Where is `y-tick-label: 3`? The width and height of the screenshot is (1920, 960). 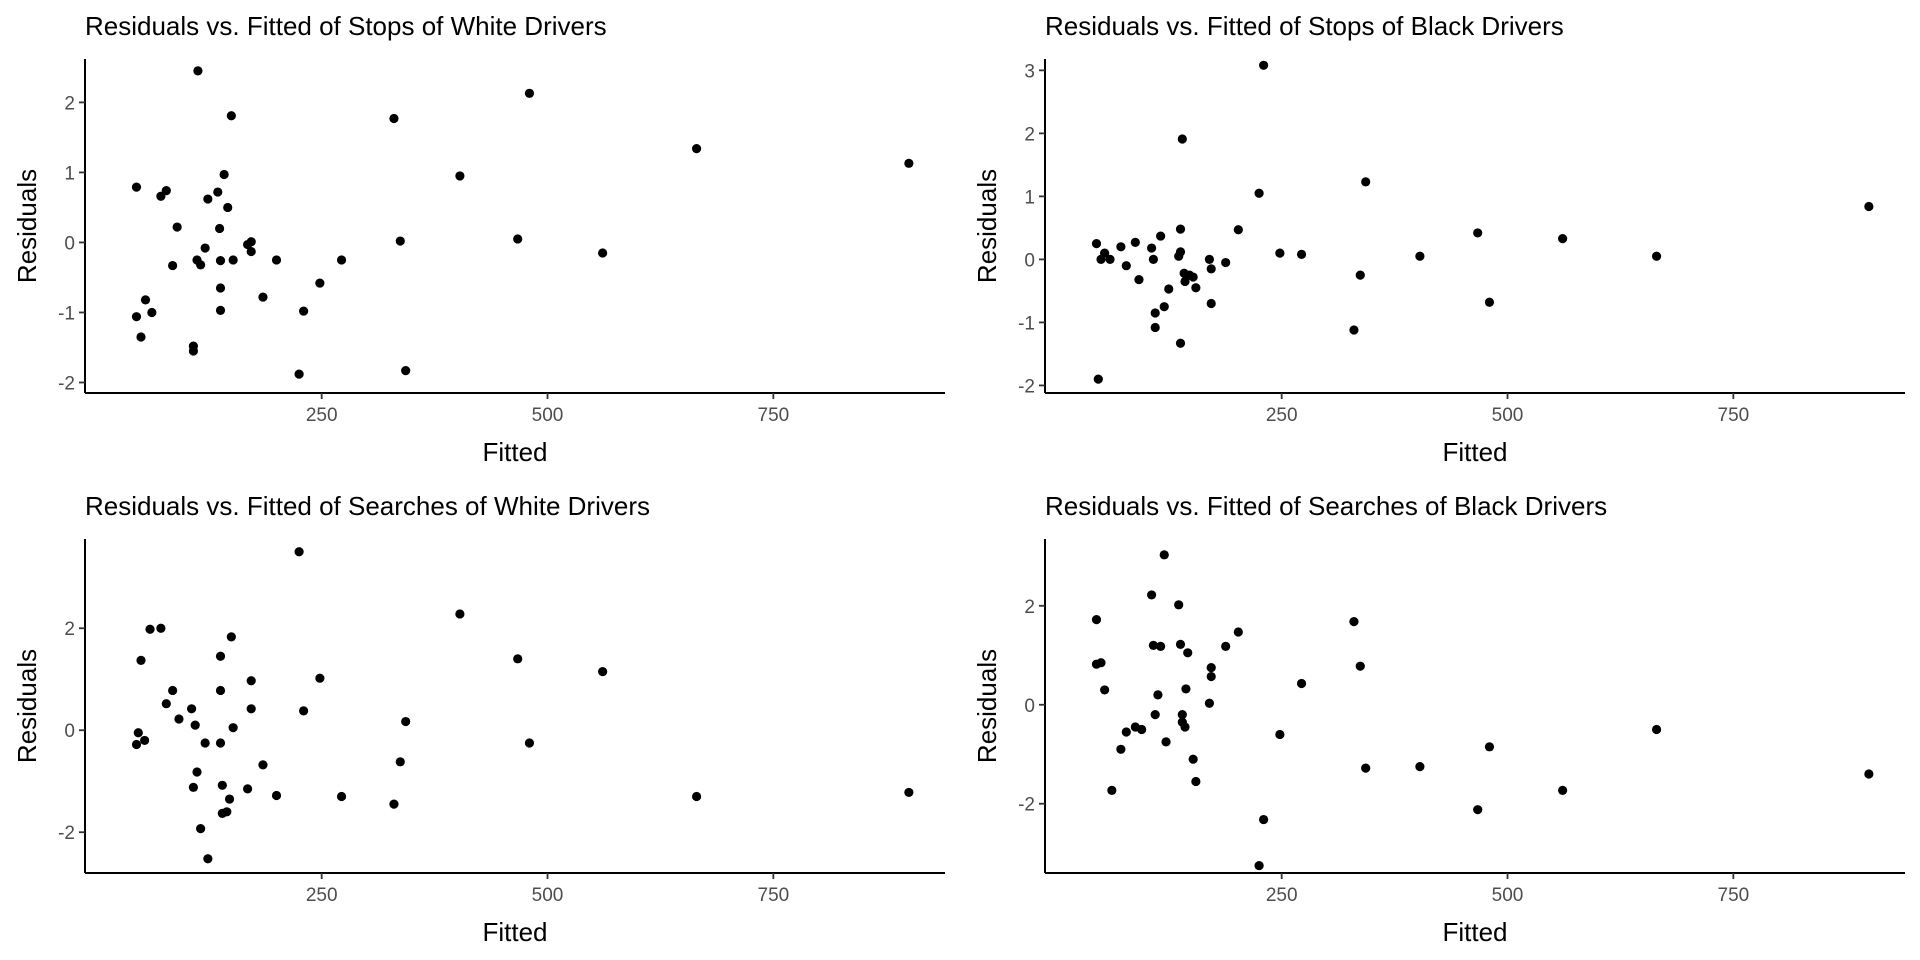 y-tick-label: 3 is located at coordinates (1029, 71).